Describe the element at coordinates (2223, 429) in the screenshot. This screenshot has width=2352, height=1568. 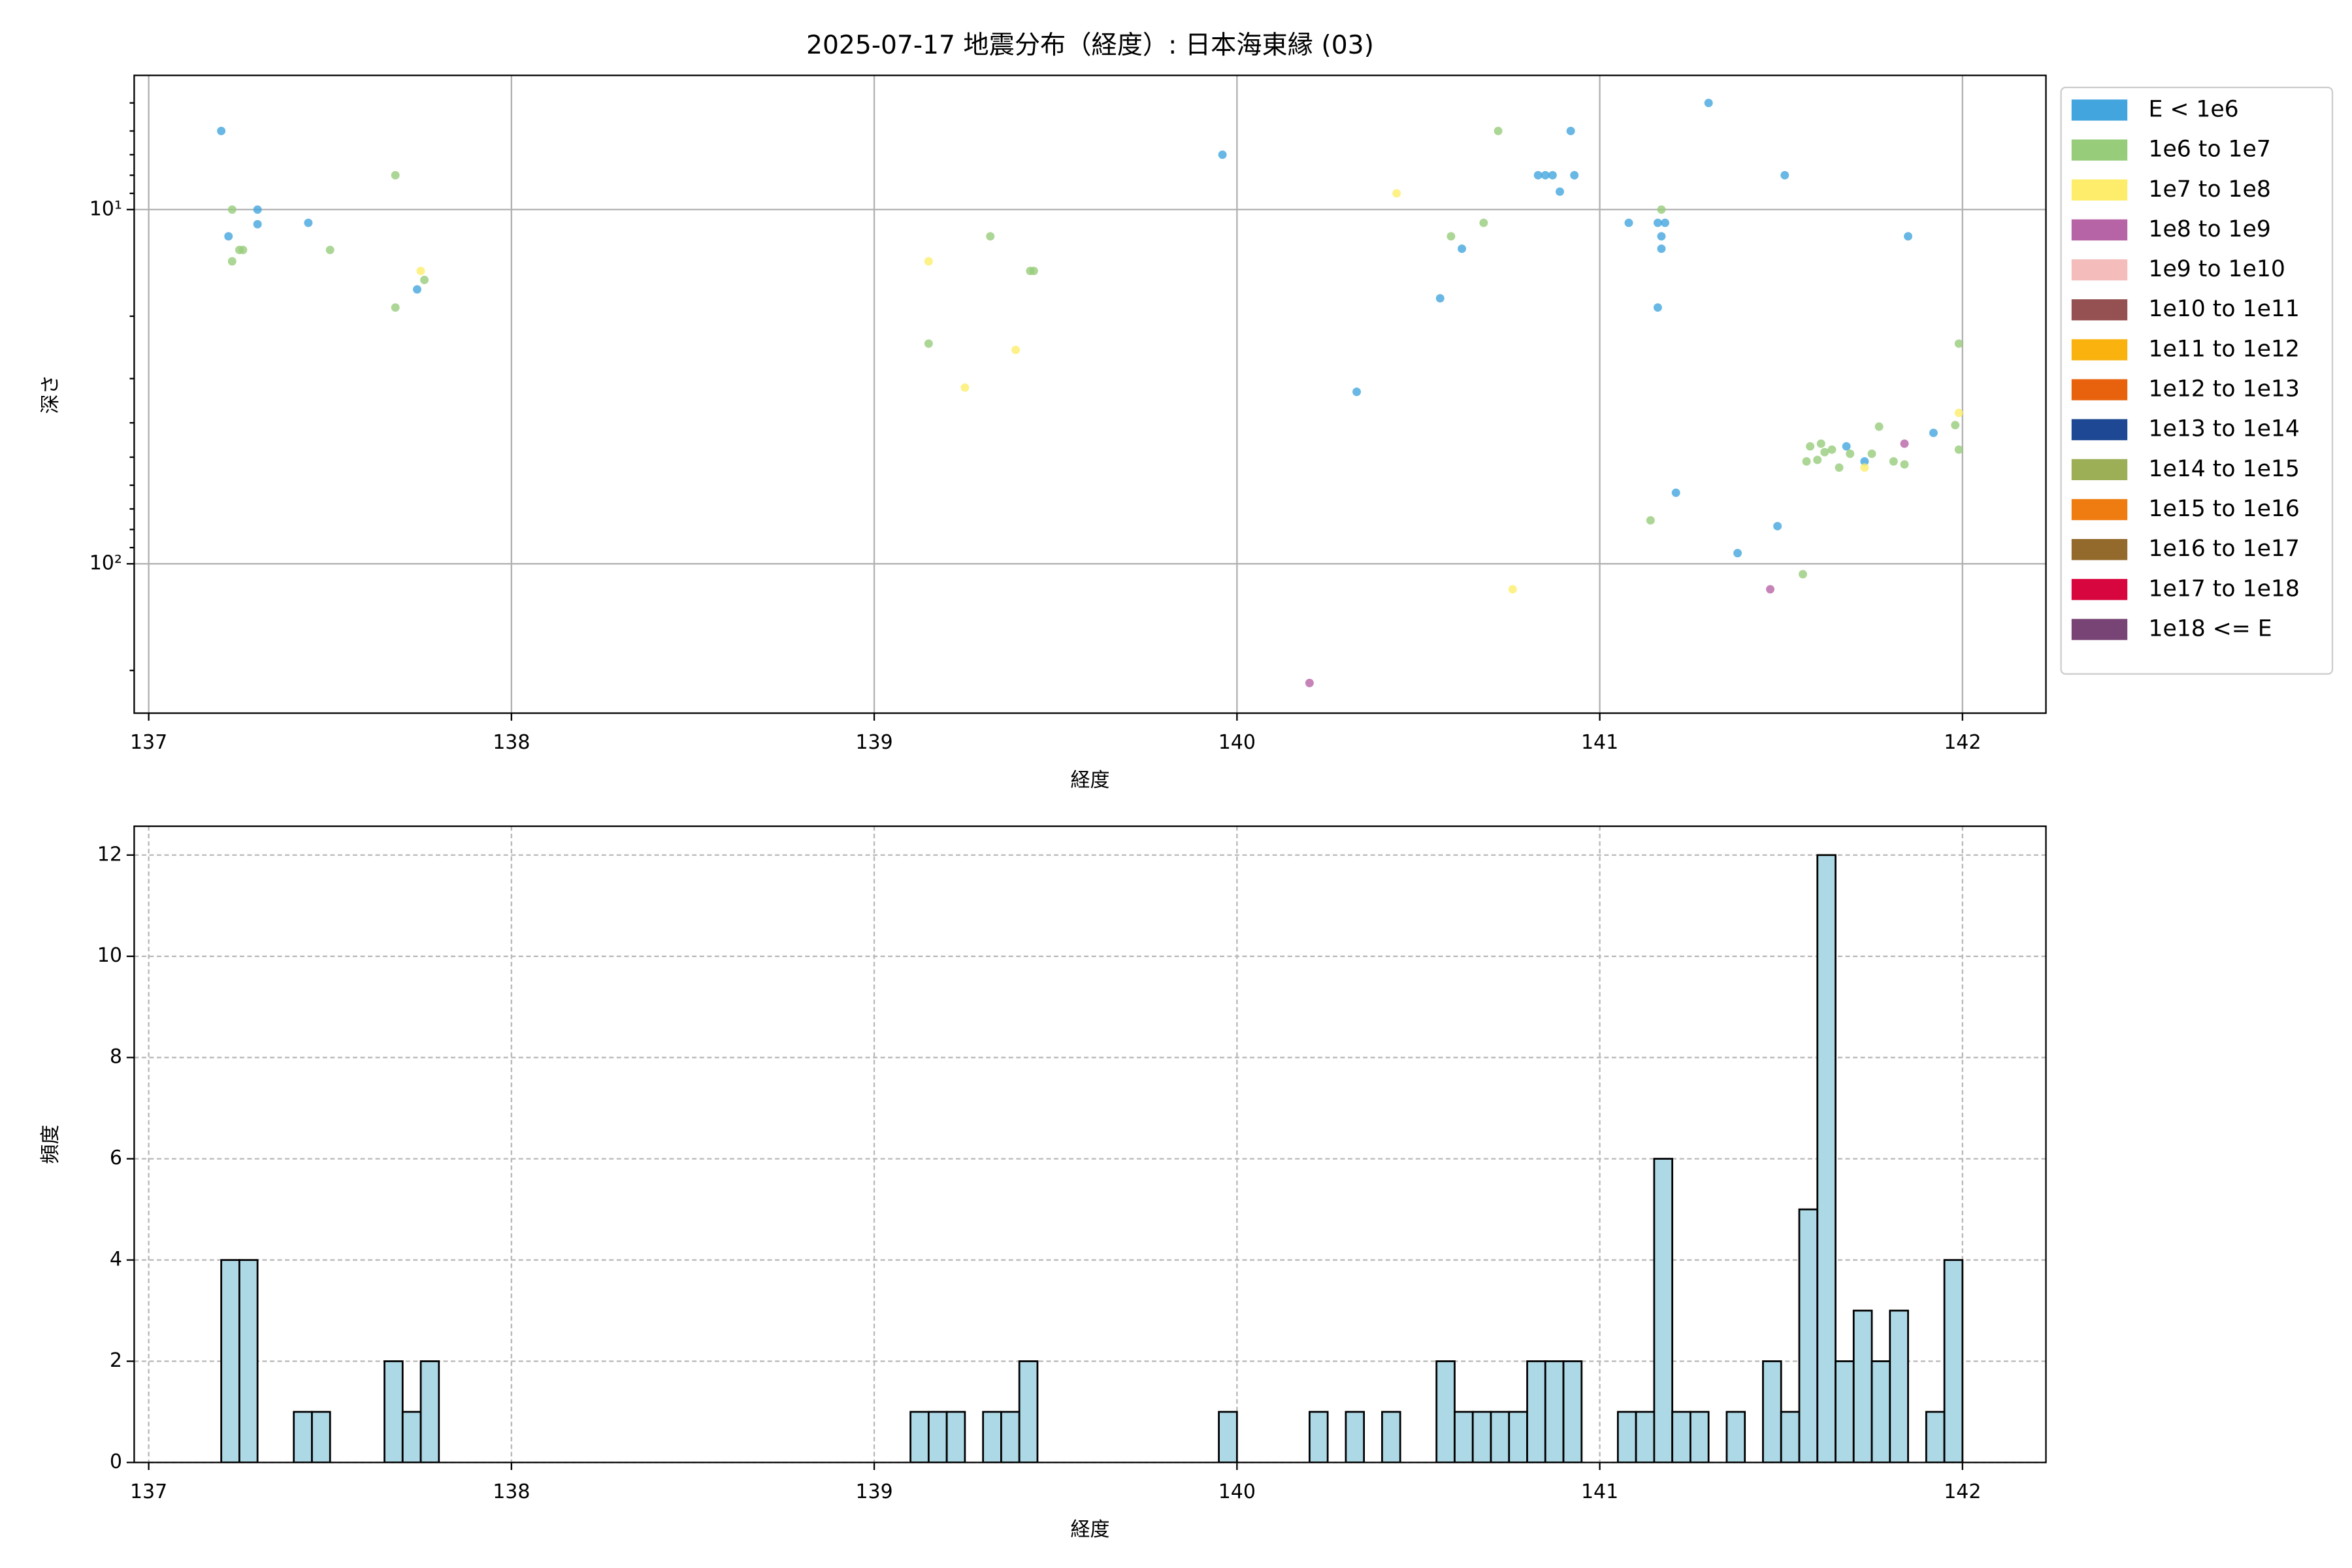
I see `legend-label: 1e13 to 1e14` at that location.